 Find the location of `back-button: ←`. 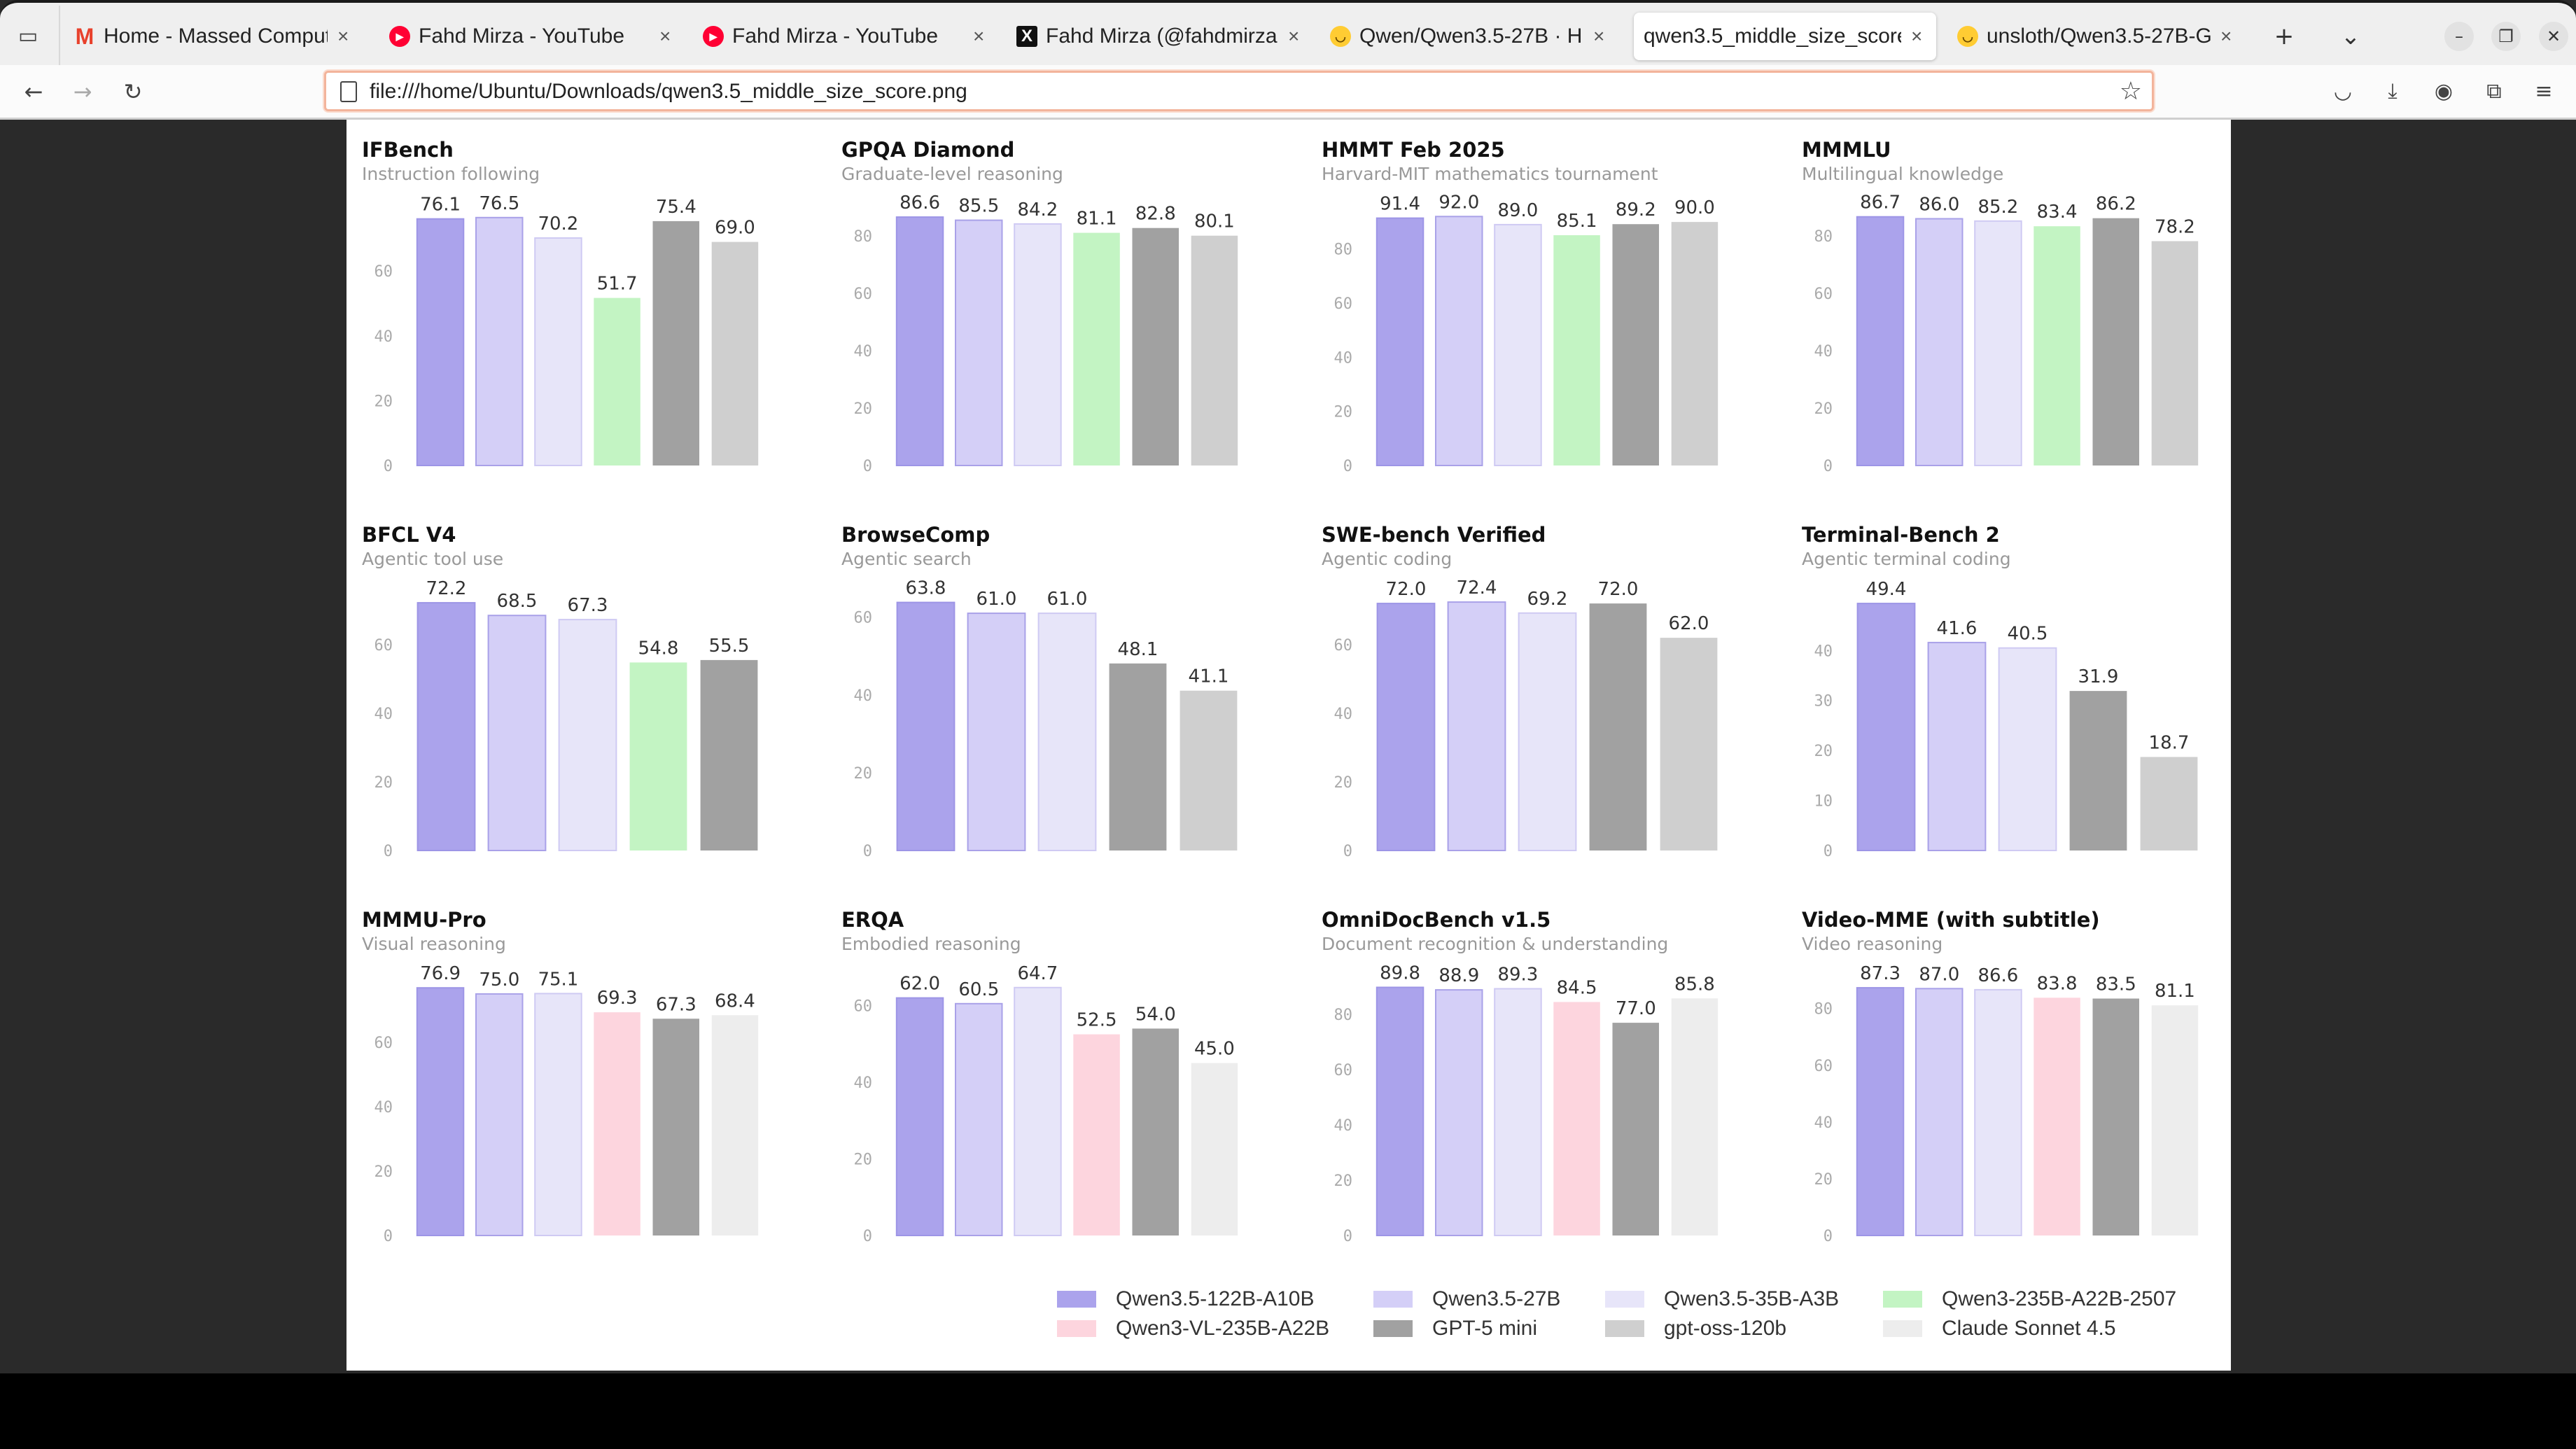

back-button: ← is located at coordinates (34, 92).